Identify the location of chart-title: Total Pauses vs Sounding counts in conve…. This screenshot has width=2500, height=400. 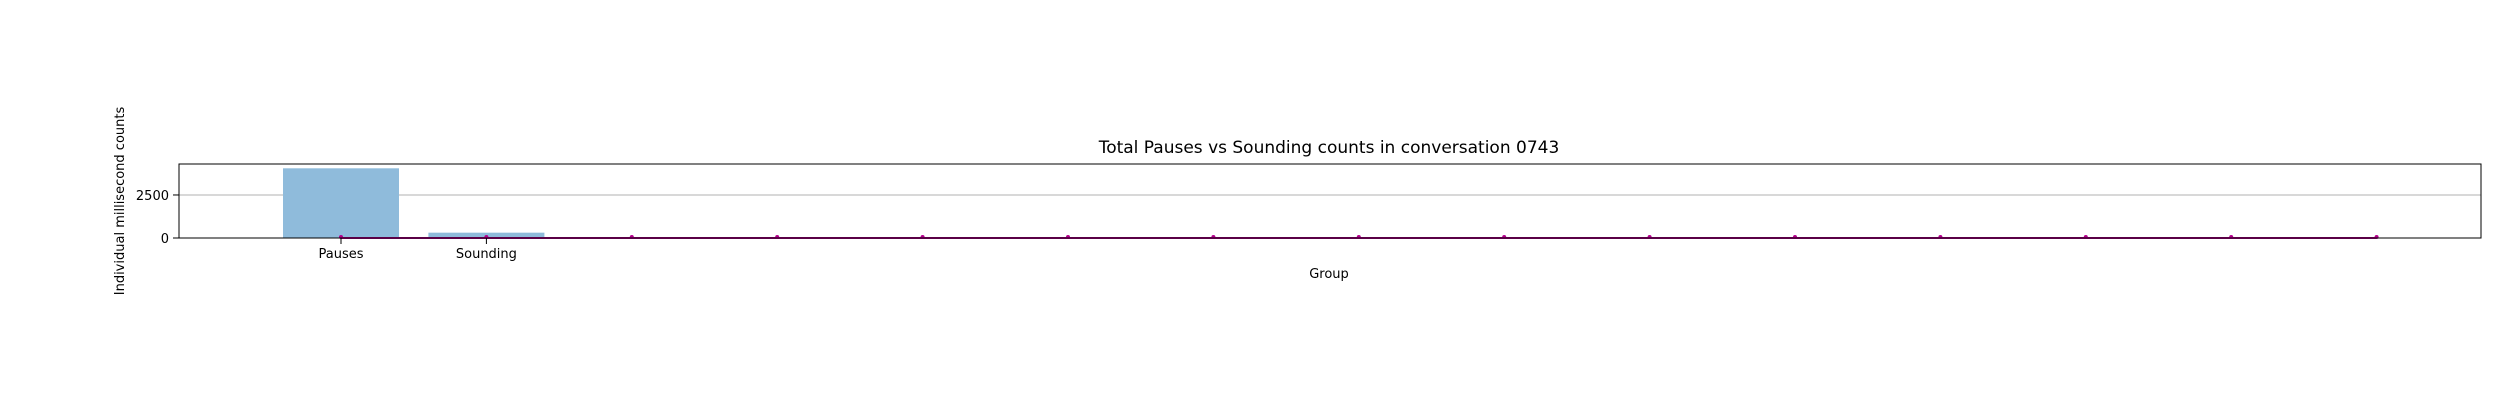
(1329, 148).